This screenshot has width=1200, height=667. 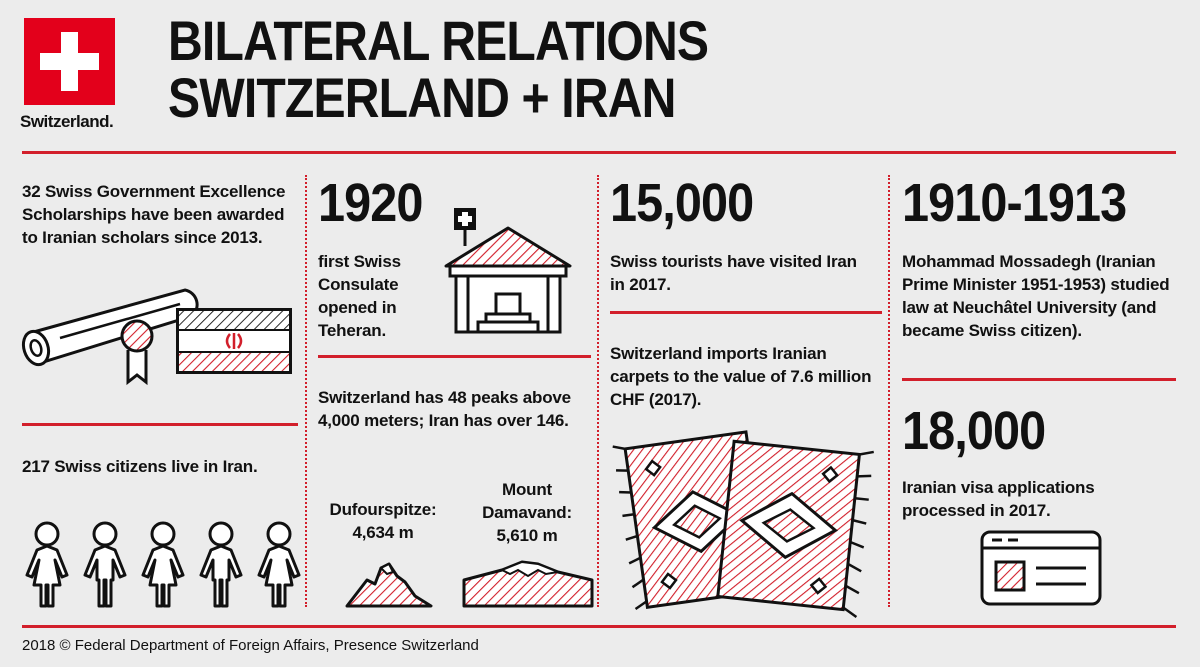 What do you see at coordinates (1041, 568) in the screenshot?
I see `visa-document-icon` at bounding box center [1041, 568].